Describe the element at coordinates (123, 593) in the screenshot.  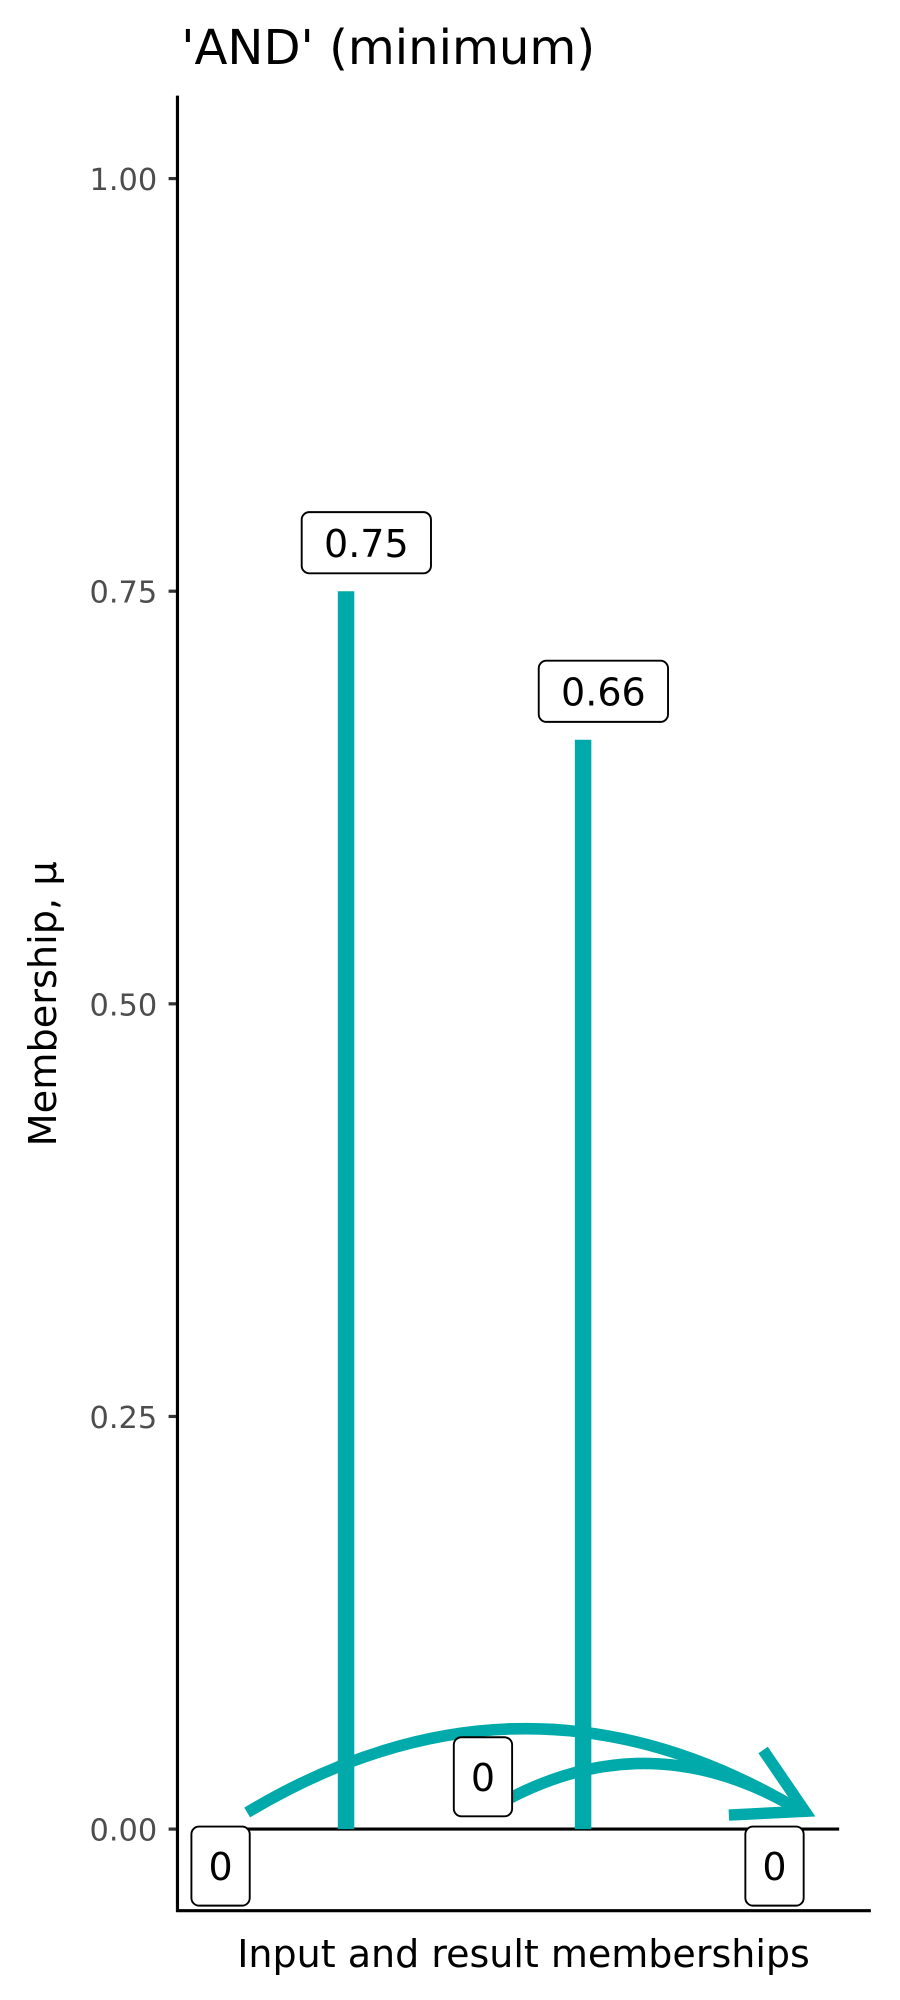
I see `y-tick-label: 0.75` at that location.